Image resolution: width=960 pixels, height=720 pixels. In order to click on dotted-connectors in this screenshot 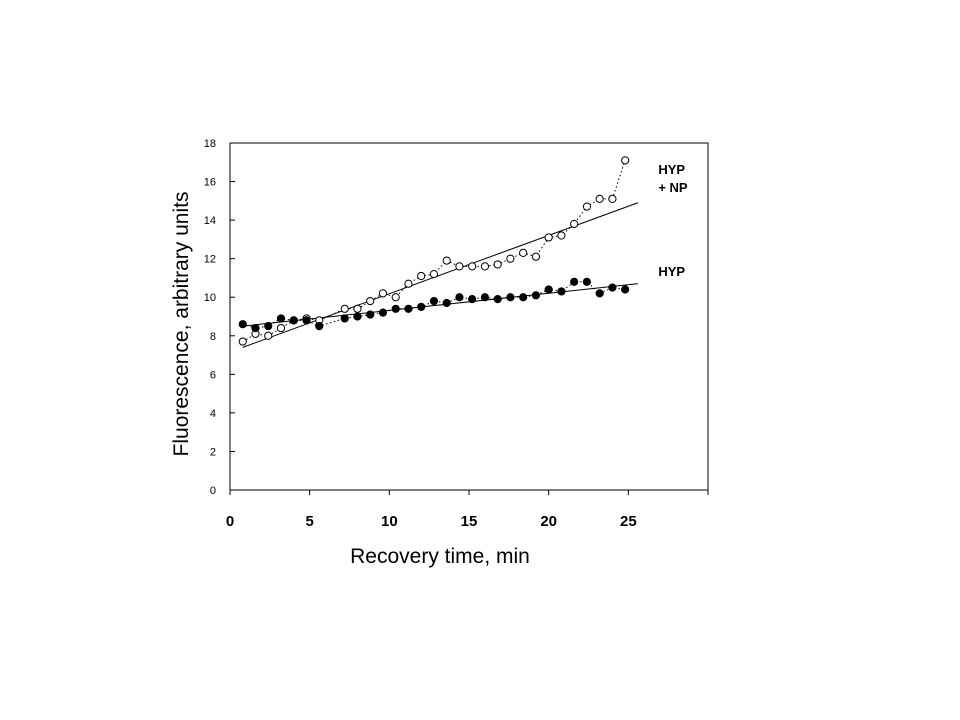, I will do `click(434, 251)`.